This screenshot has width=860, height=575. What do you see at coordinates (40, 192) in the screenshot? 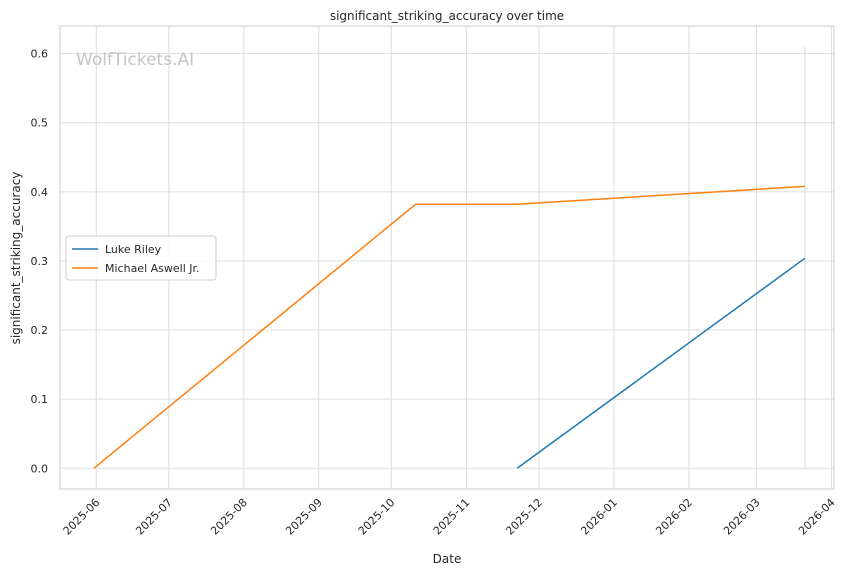
I see `y-tick-label: 0.4` at bounding box center [40, 192].